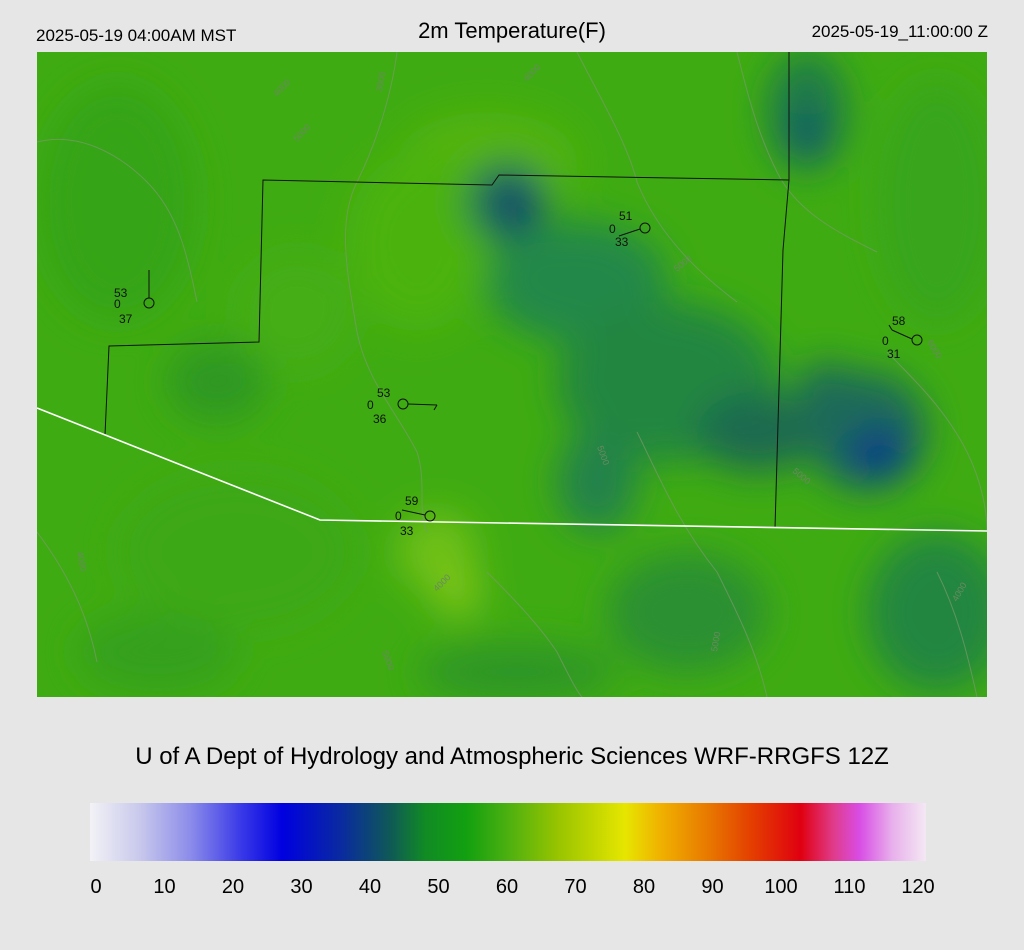 Image resolution: width=1024 pixels, height=950 pixels. I want to click on colorbar-tick-label: 120, so click(918, 887).